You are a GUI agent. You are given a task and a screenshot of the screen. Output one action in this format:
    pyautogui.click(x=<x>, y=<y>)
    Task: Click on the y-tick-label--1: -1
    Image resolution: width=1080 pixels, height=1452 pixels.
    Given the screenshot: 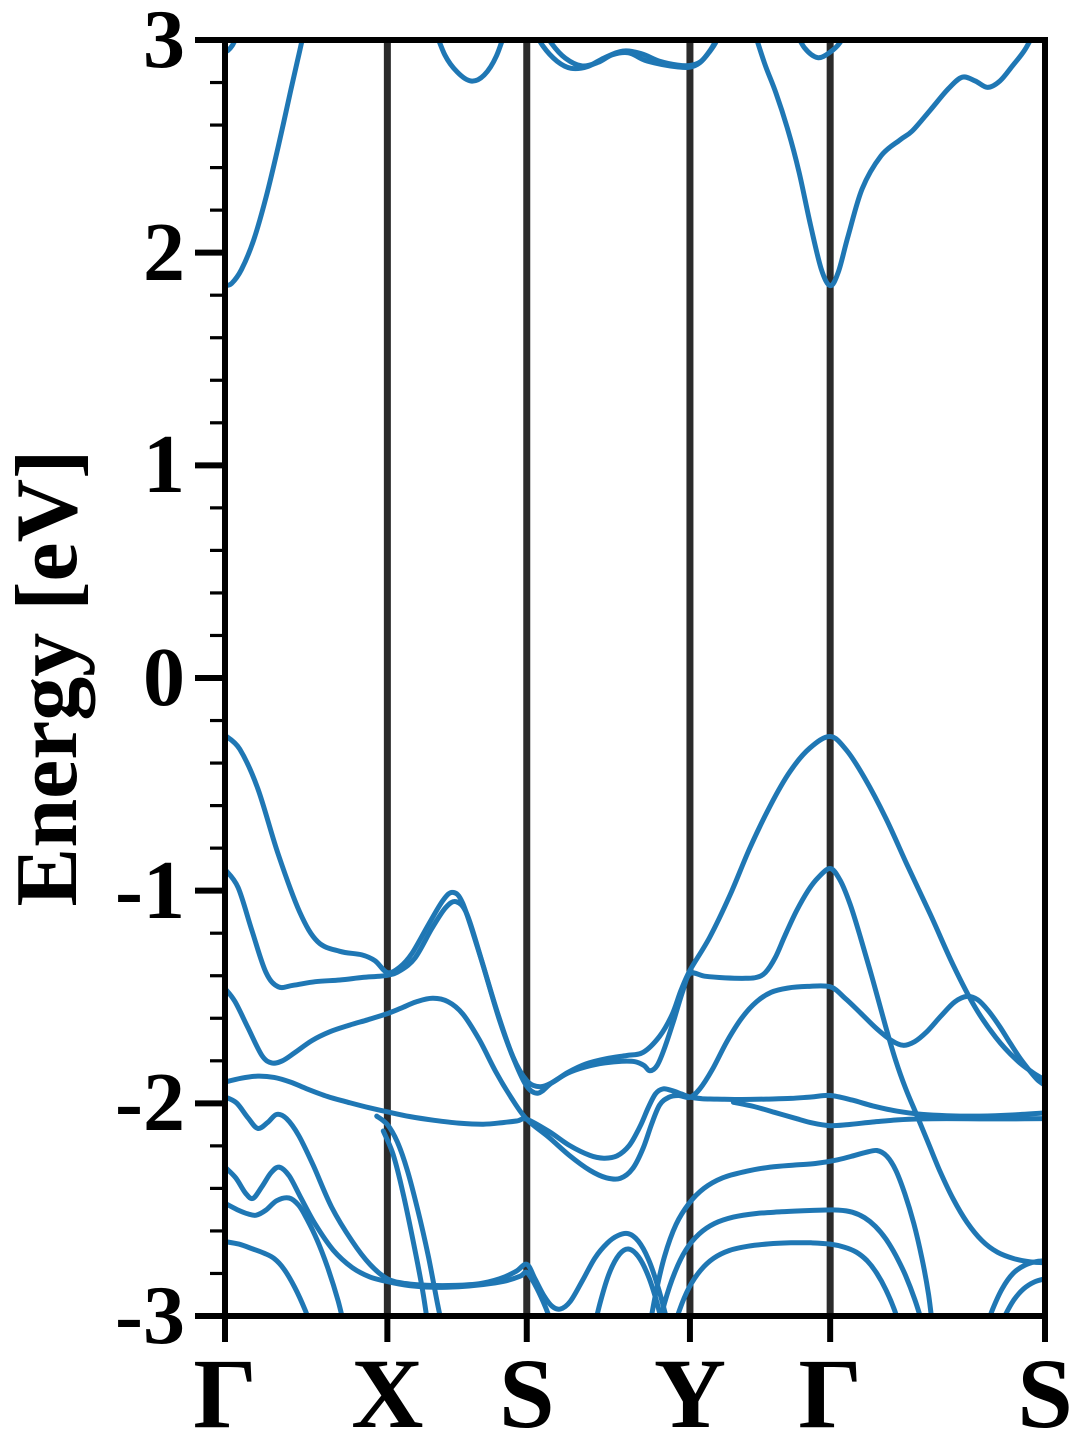 What is the action you would take?
    pyautogui.click(x=150, y=890)
    